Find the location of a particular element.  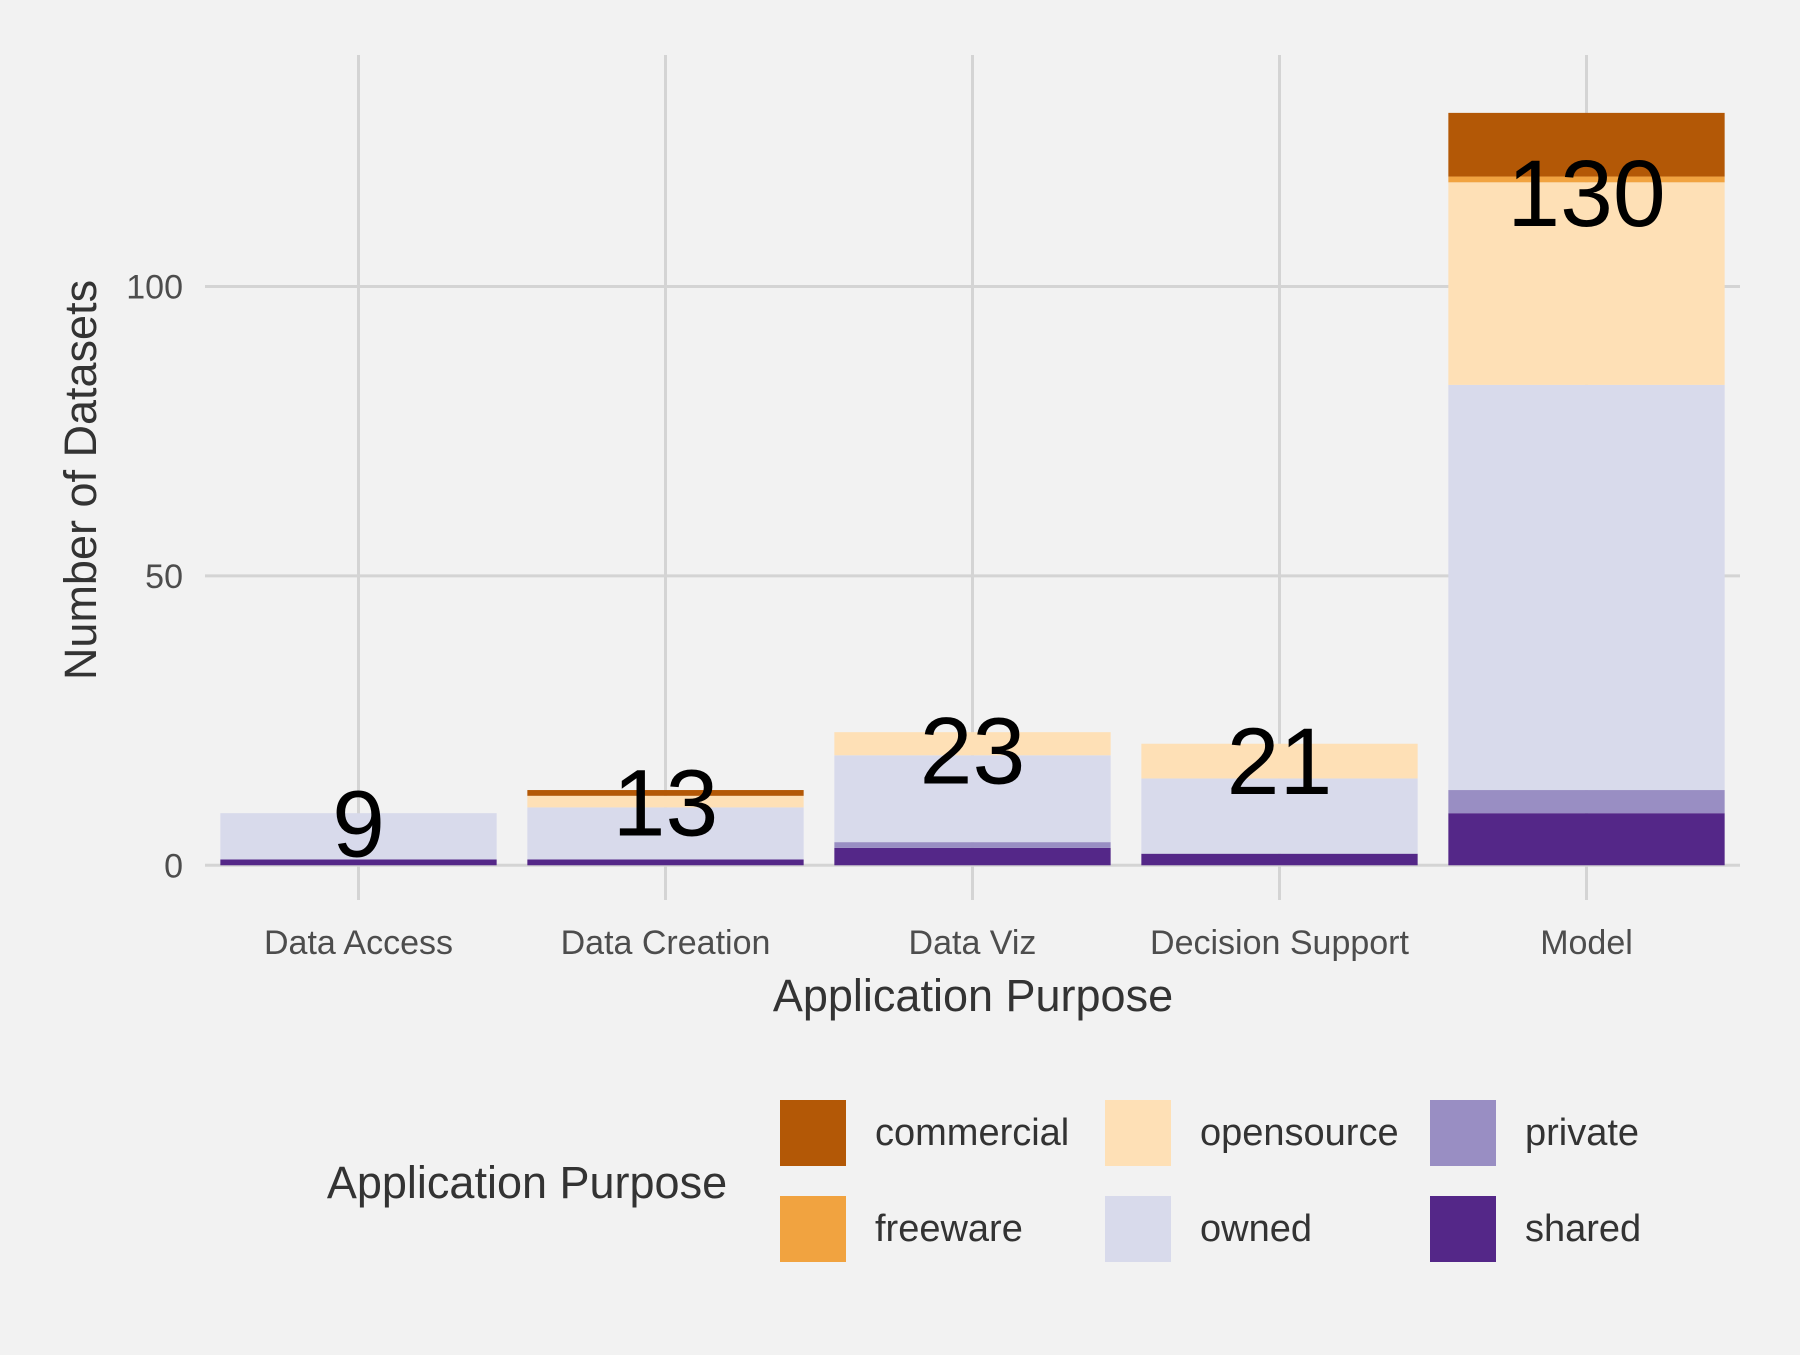

bar-total-label: 13 is located at coordinates (666, 804).